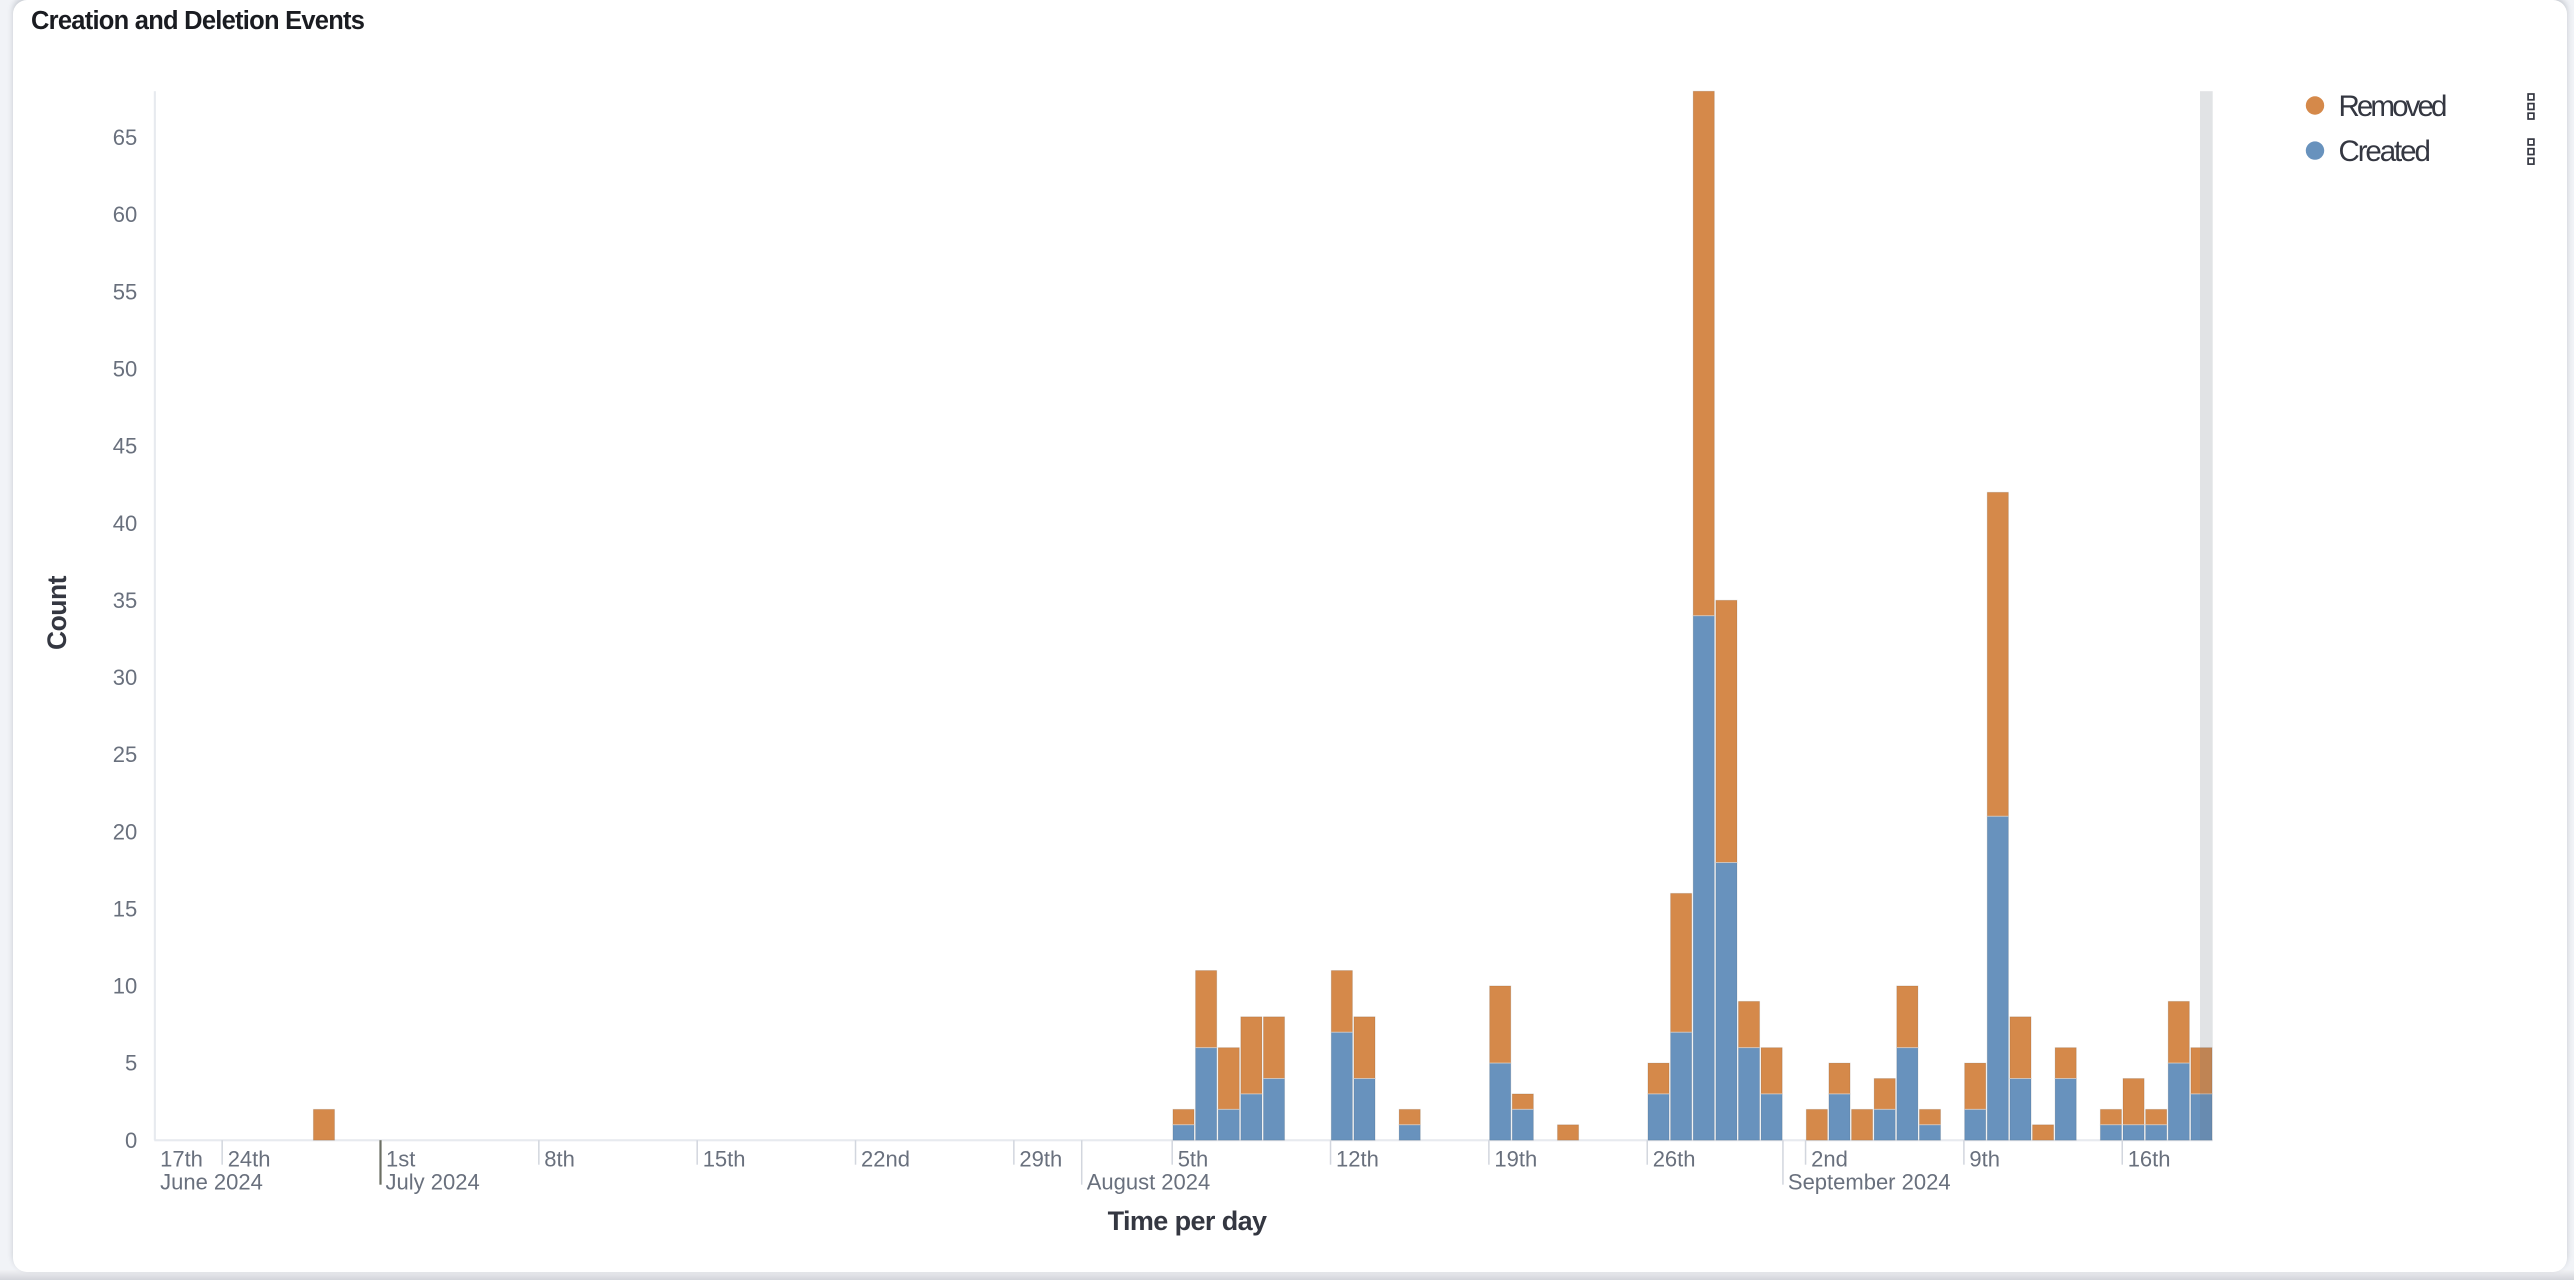 The height and width of the screenshot is (1280, 2574). I want to click on svg-text: July 2024, so click(433, 1181).